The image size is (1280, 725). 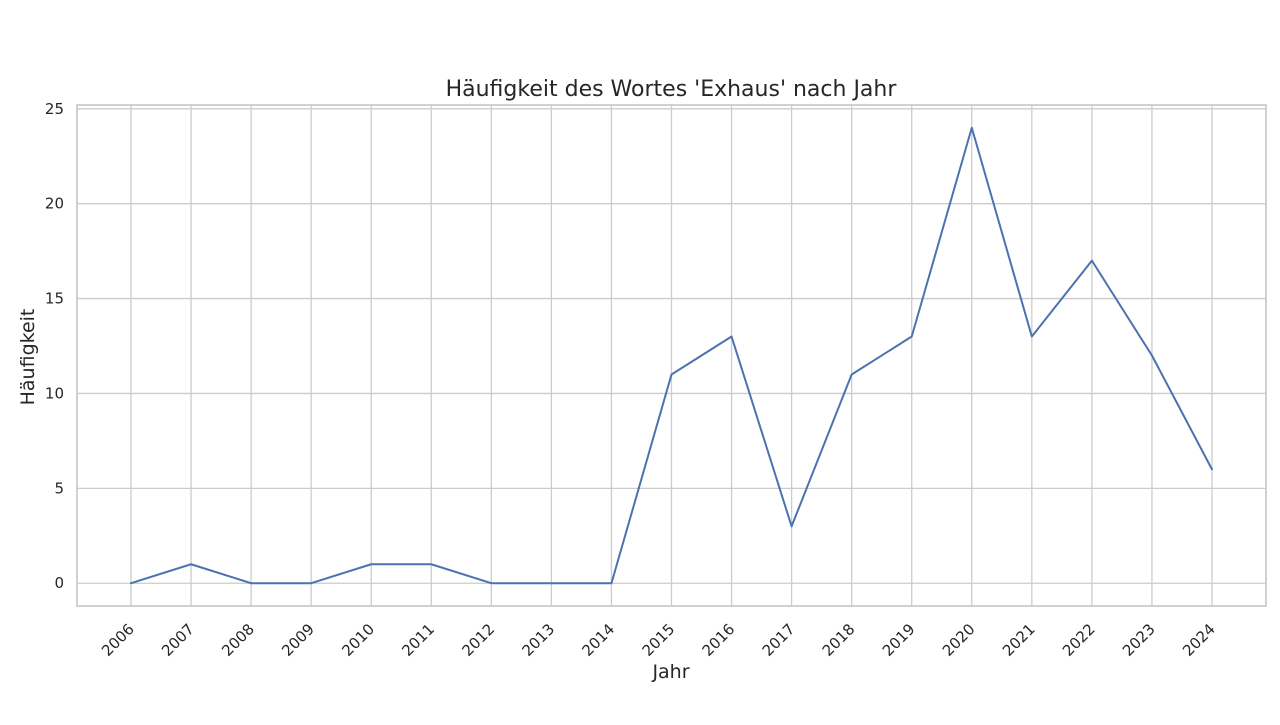 I want to click on x-tick-label: 2019, so click(x=899, y=640).